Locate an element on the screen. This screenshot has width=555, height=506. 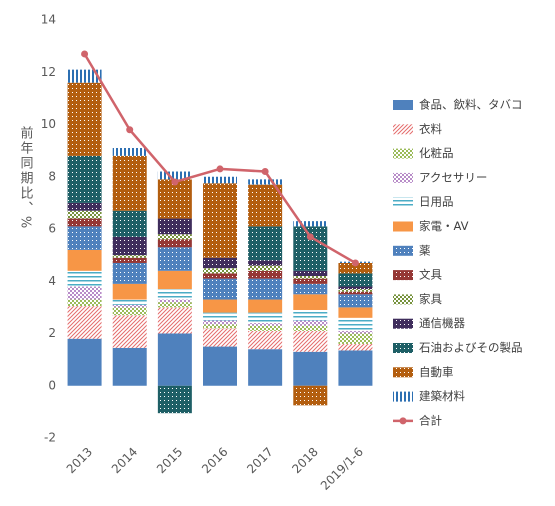
y-tick-label: 0 is located at coordinates (52, 385).